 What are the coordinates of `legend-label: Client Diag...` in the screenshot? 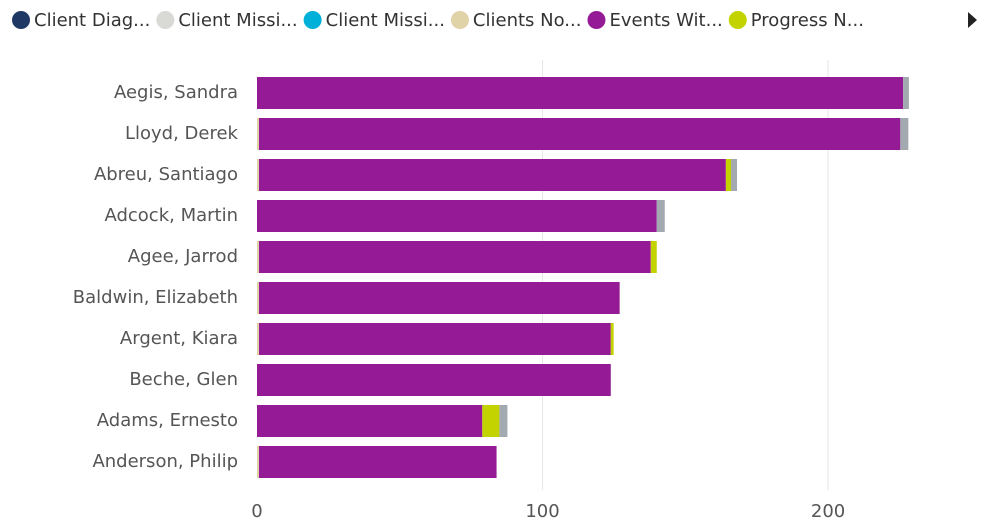 It's located at (92, 20).